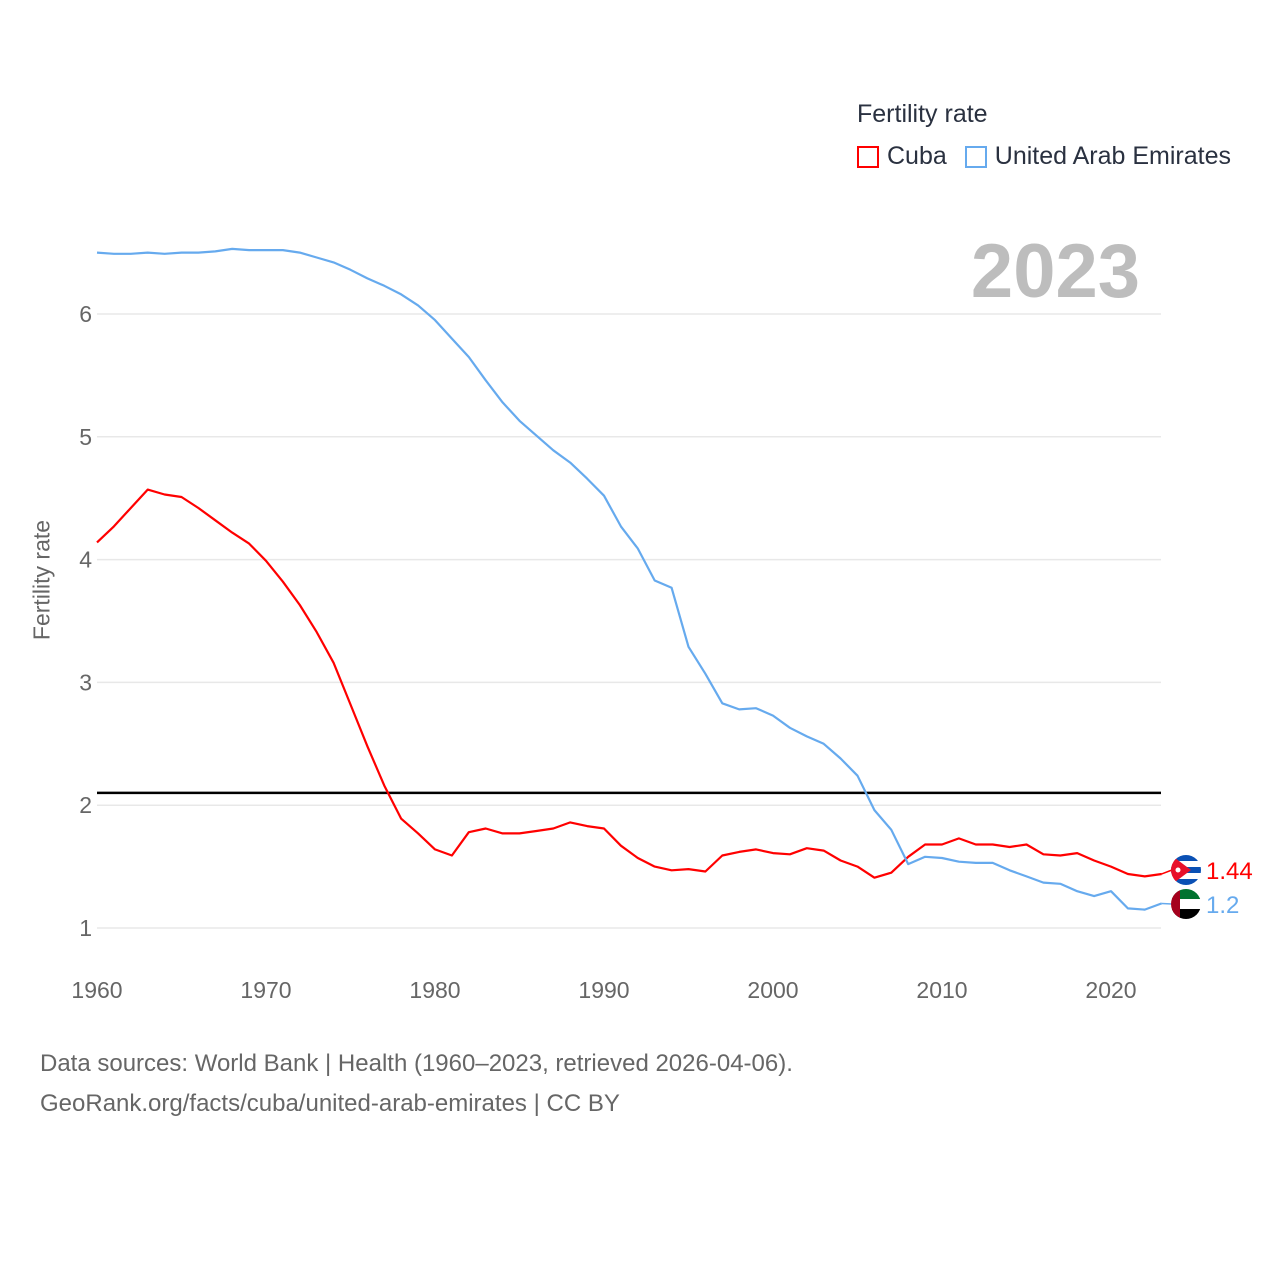  Describe the element at coordinates (85, 314) in the screenshot. I see `y-tick-label: 6` at that location.